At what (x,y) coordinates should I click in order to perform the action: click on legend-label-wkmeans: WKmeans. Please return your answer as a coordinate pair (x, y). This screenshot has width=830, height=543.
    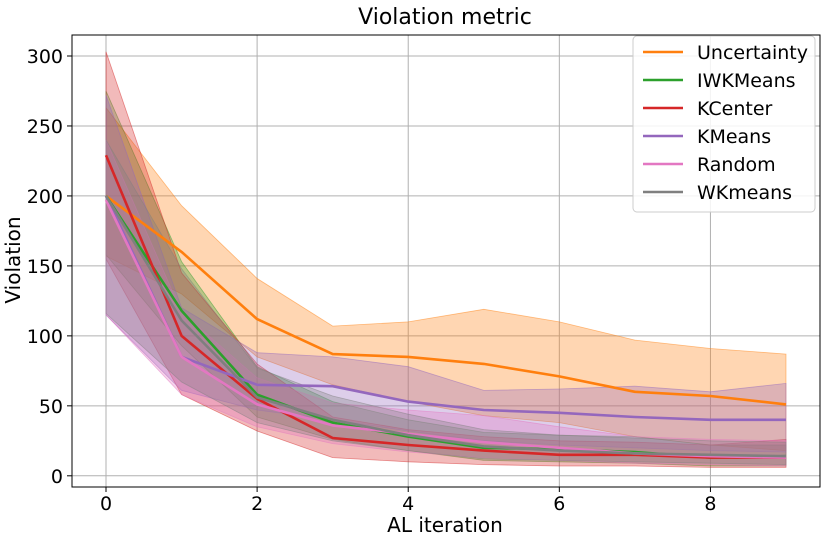
    Looking at the image, I should click on (744, 193).